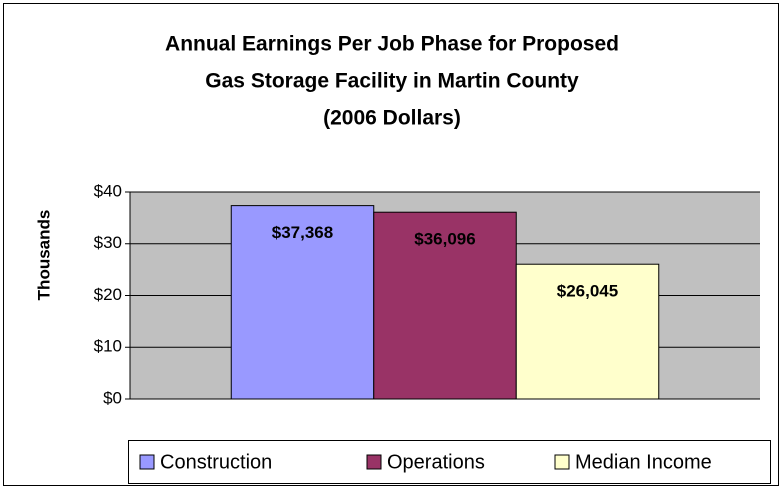 Image resolution: width=783 pixels, height=489 pixels. What do you see at coordinates (392, 81) in the screenshot?
I see `chart-title: Gas Storage Facility in Martin County` at bounding box center [392, 81].